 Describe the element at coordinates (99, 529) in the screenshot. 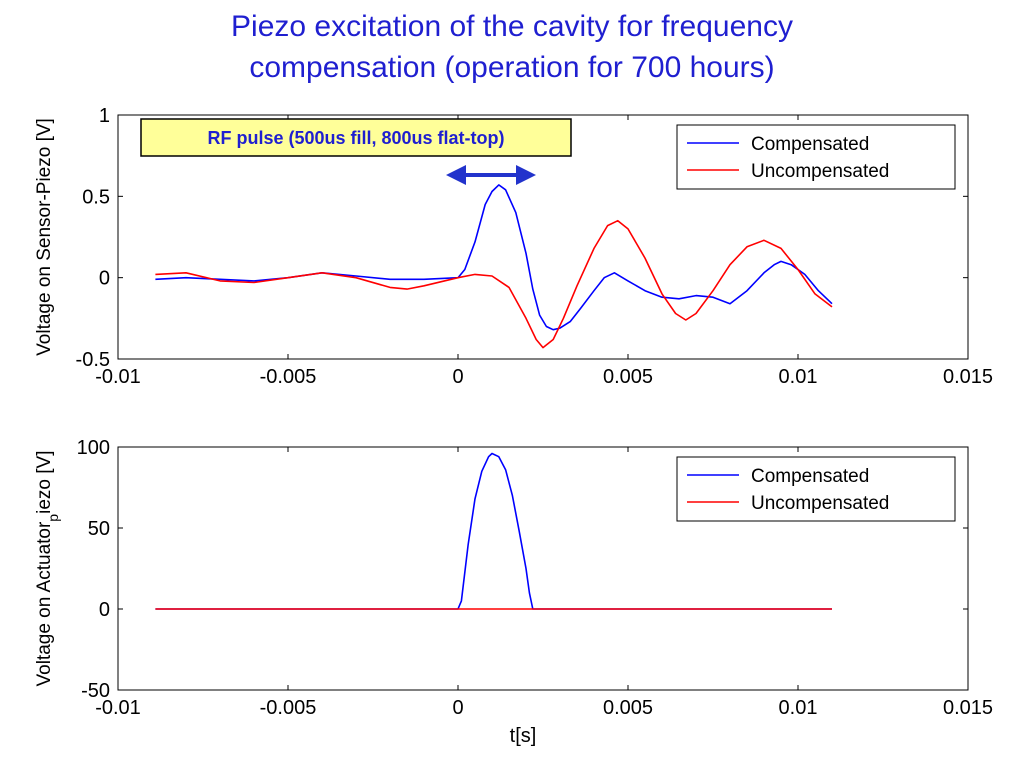

I see `y-tick-label: 50` at that location.